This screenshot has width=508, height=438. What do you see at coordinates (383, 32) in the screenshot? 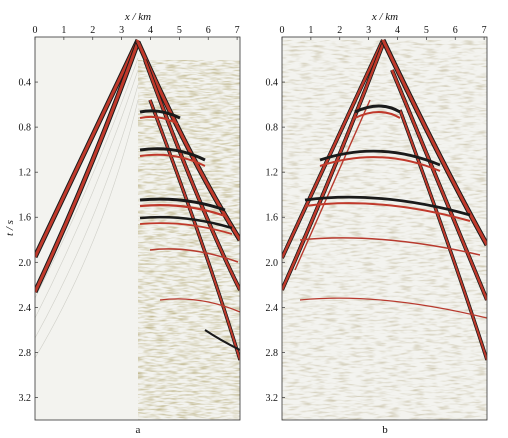
I see `panel-b-x-ticks: 0 1 2 3 4 5 6 7` at bounding box center [383, 32].